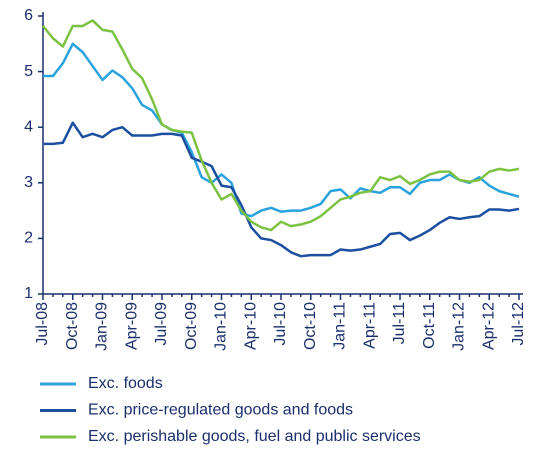 This screenshot has width=536, height=459. What do you see at coordinates (28, 15) in the screenshot?
I see `y-tick-label: 6` at bounding box center [28, 15].